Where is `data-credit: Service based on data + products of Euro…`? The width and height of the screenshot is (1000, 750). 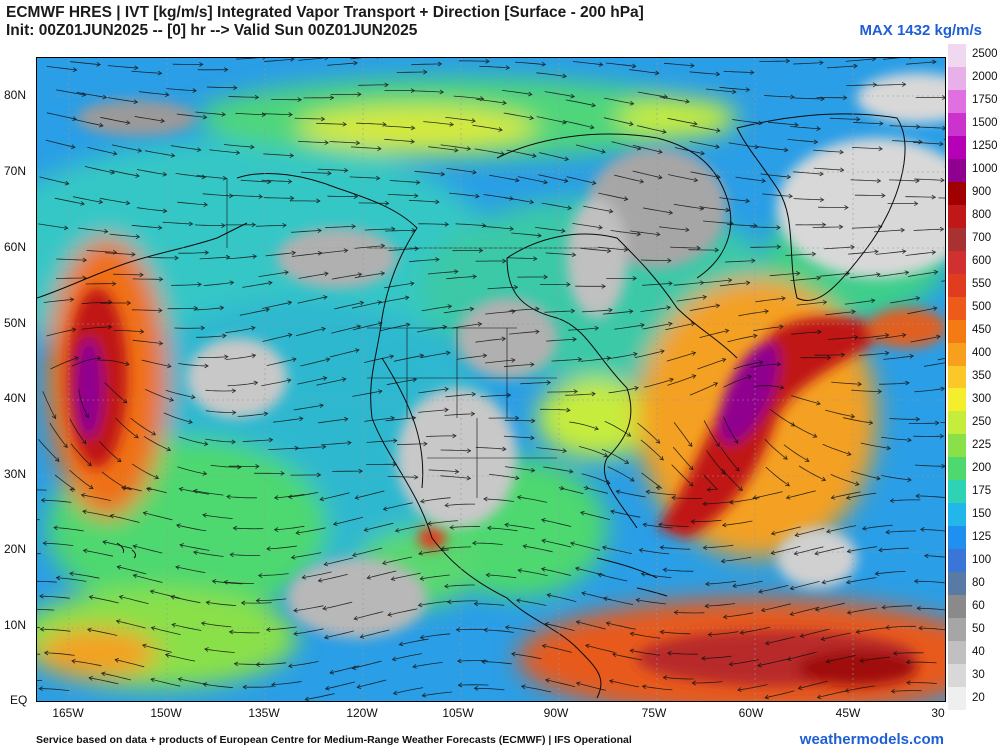
data-credit: Service based on data + products of Euro… is located at coordinates (334, 740).